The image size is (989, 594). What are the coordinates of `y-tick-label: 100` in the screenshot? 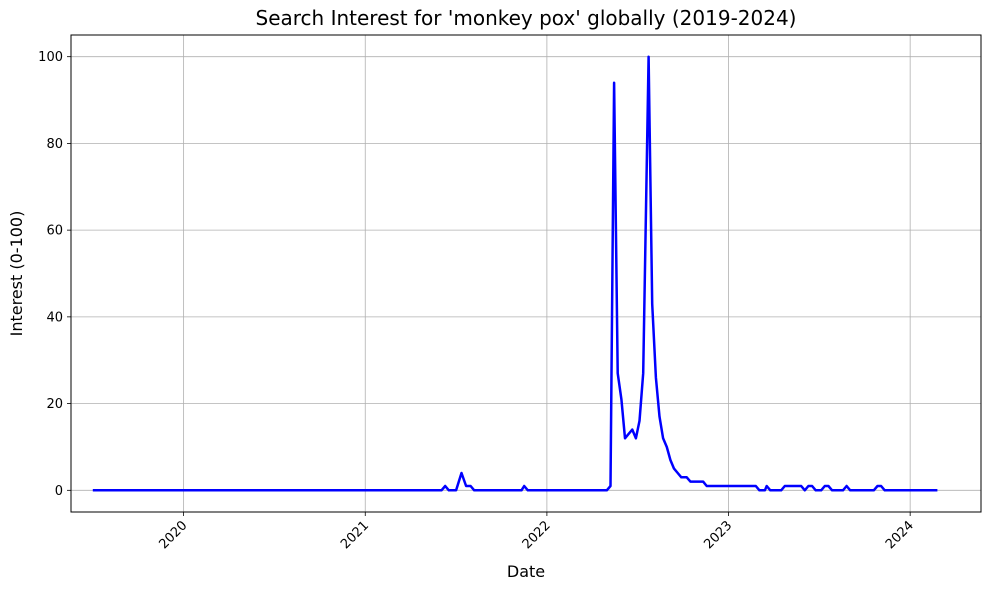 It's located at (50, 57).